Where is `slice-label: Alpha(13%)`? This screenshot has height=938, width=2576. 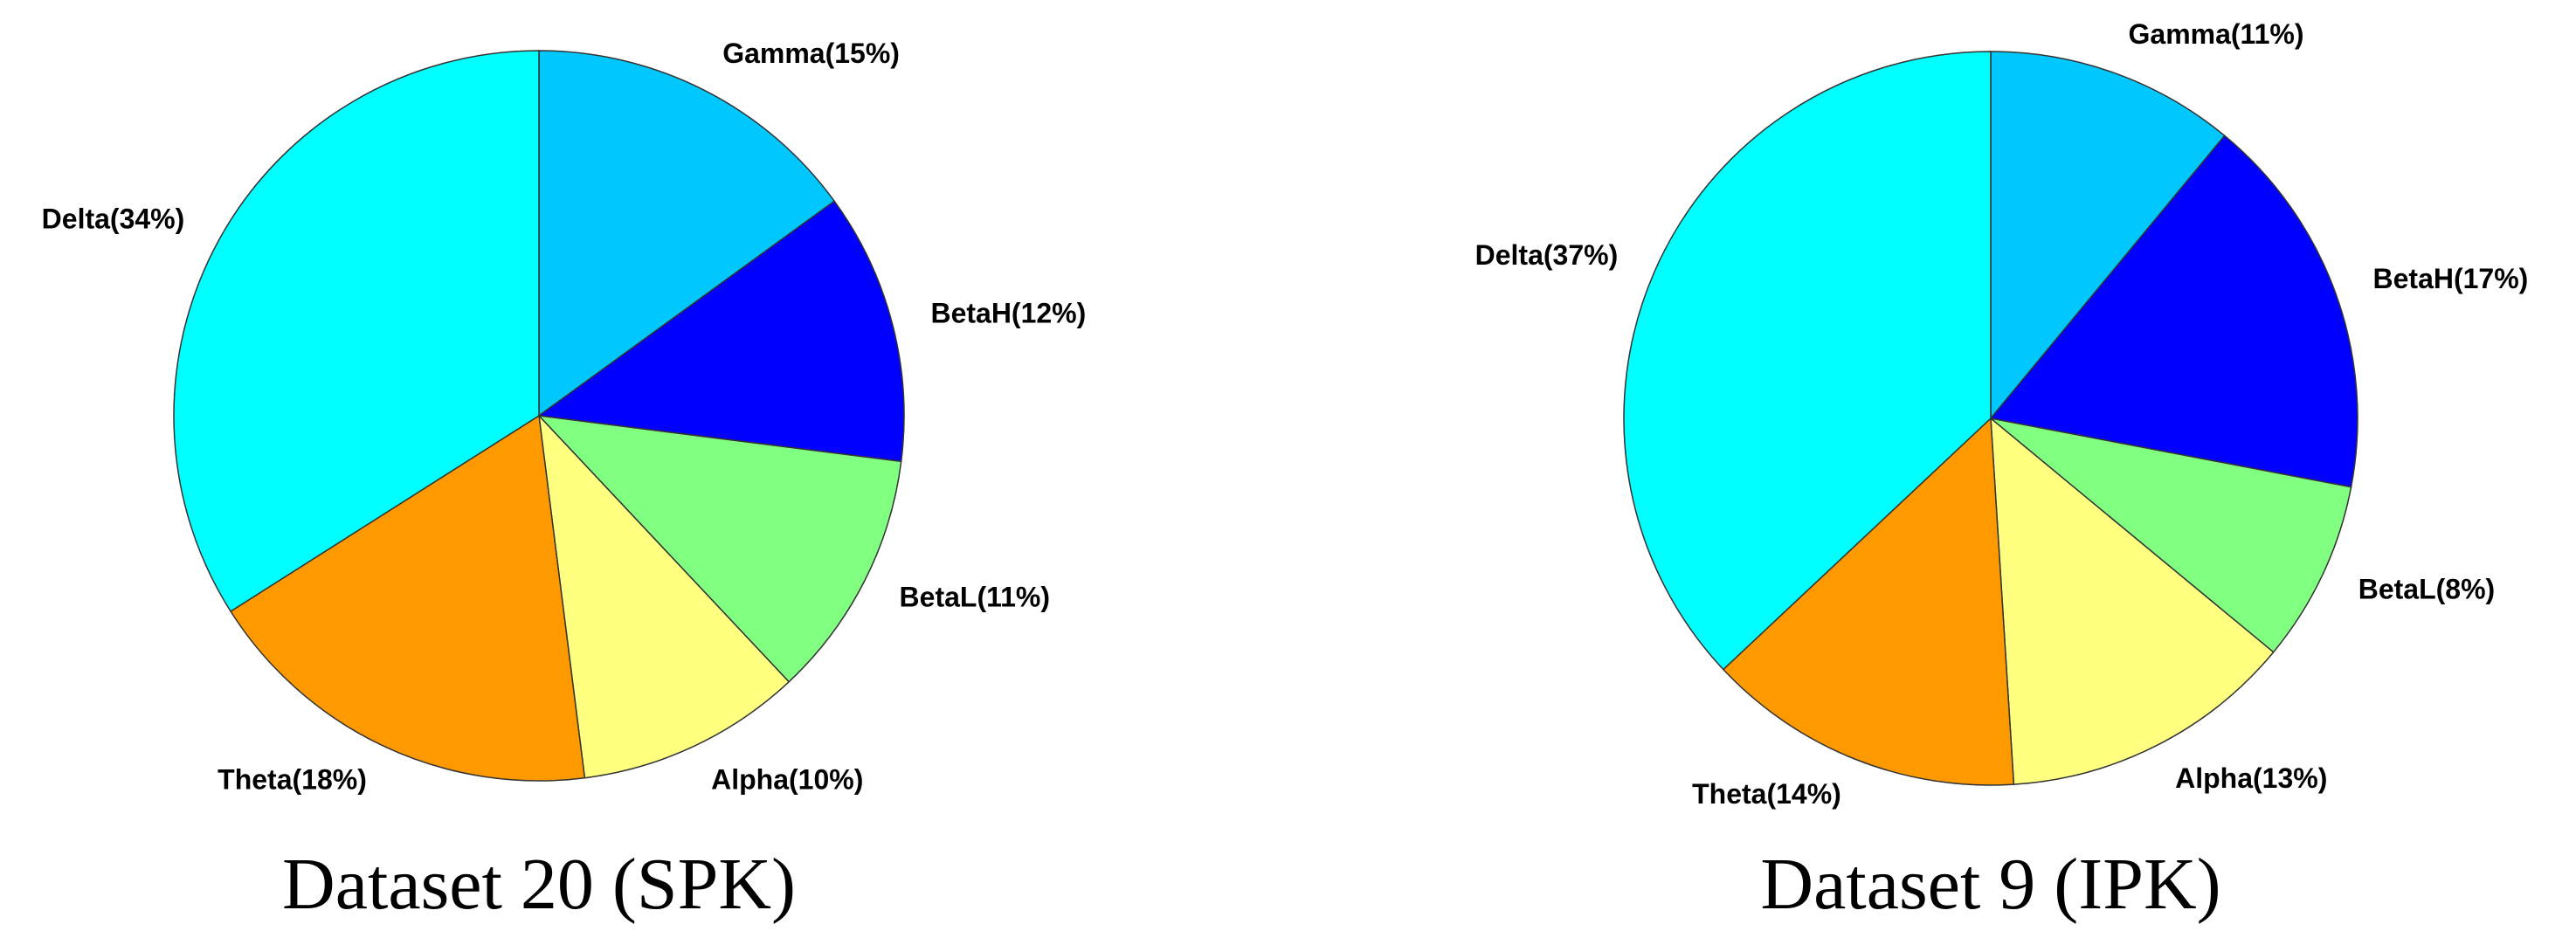
slice-label: Alpha(13%) is located at coordinates (2251, 778).